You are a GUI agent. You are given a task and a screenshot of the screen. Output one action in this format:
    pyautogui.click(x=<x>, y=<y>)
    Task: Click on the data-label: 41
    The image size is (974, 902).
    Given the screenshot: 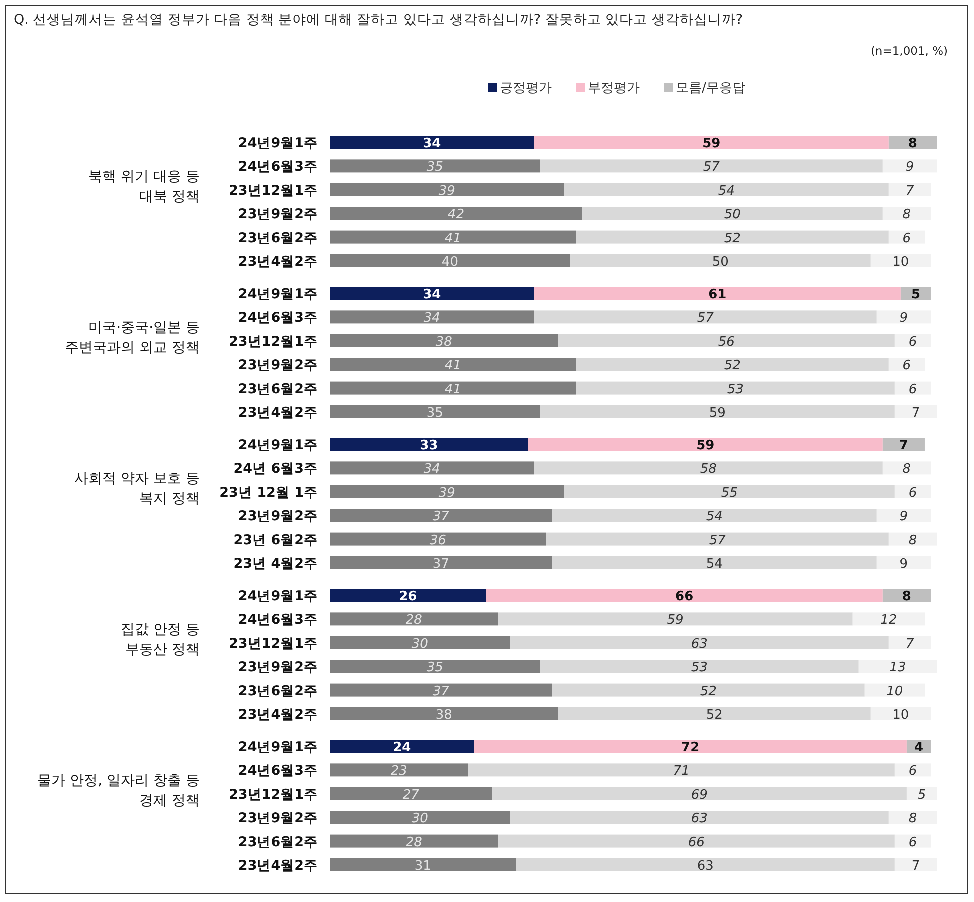 What is the action you would take?
    pyautogui.click(x=453, y=390)
    